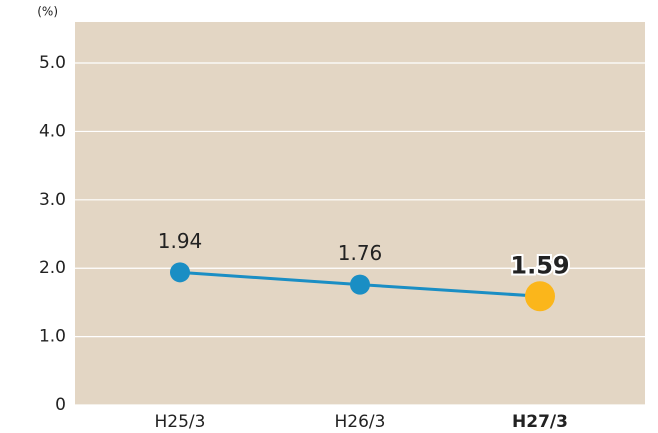 The width and height of the screenshot is (658, 433). I want to click on x-tick-label: H26/3, so click(360, 422).